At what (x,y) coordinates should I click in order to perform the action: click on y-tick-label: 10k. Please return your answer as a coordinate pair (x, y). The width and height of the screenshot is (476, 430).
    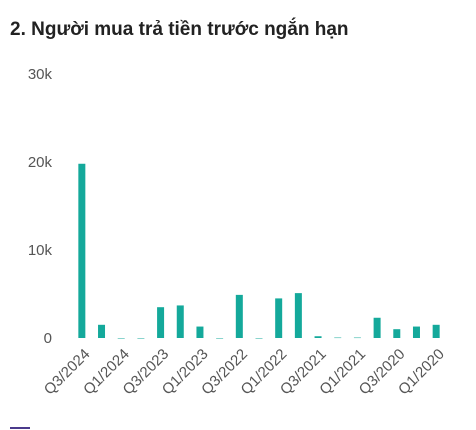
    Looking at the image, I should click on (40, 250).